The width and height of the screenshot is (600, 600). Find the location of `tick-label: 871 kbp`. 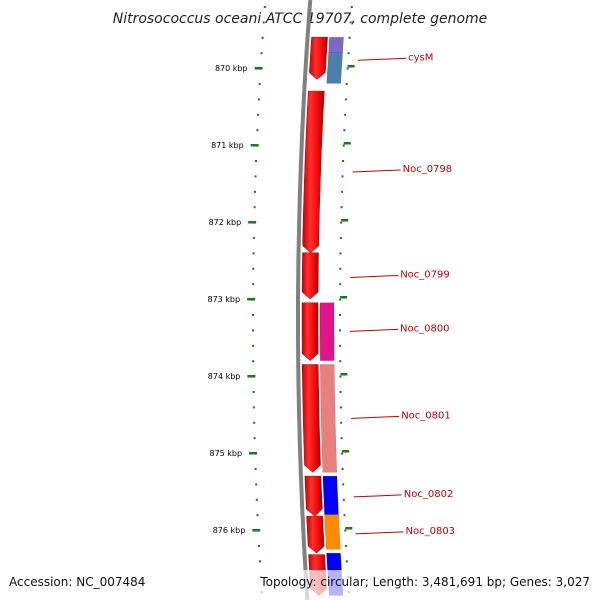

tick-label: 871 kbp is located at coordinates (227, 145).